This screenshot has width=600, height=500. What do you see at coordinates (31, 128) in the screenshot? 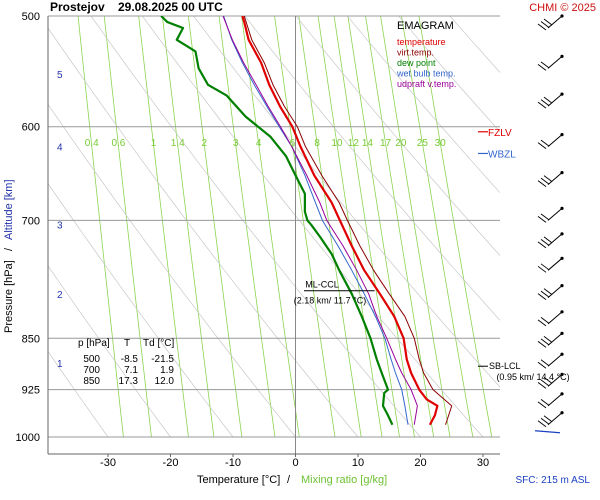
I see `pressure-tick-label: 600` at bounding box center [31, 128].